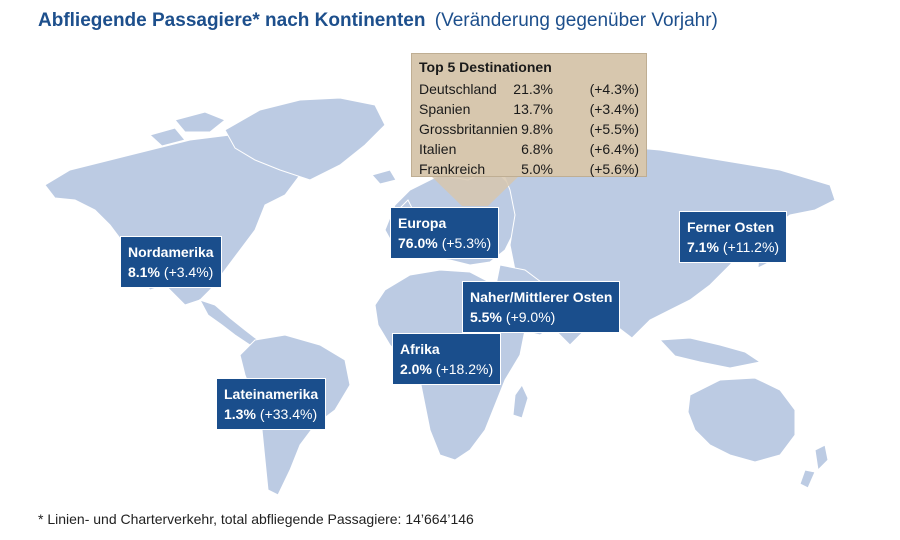 The width and height of the screenshot is (900, 540). Describe the element at coordinates (187, 129) in the screenshot. I see `arctic-islands-shape` at that location.